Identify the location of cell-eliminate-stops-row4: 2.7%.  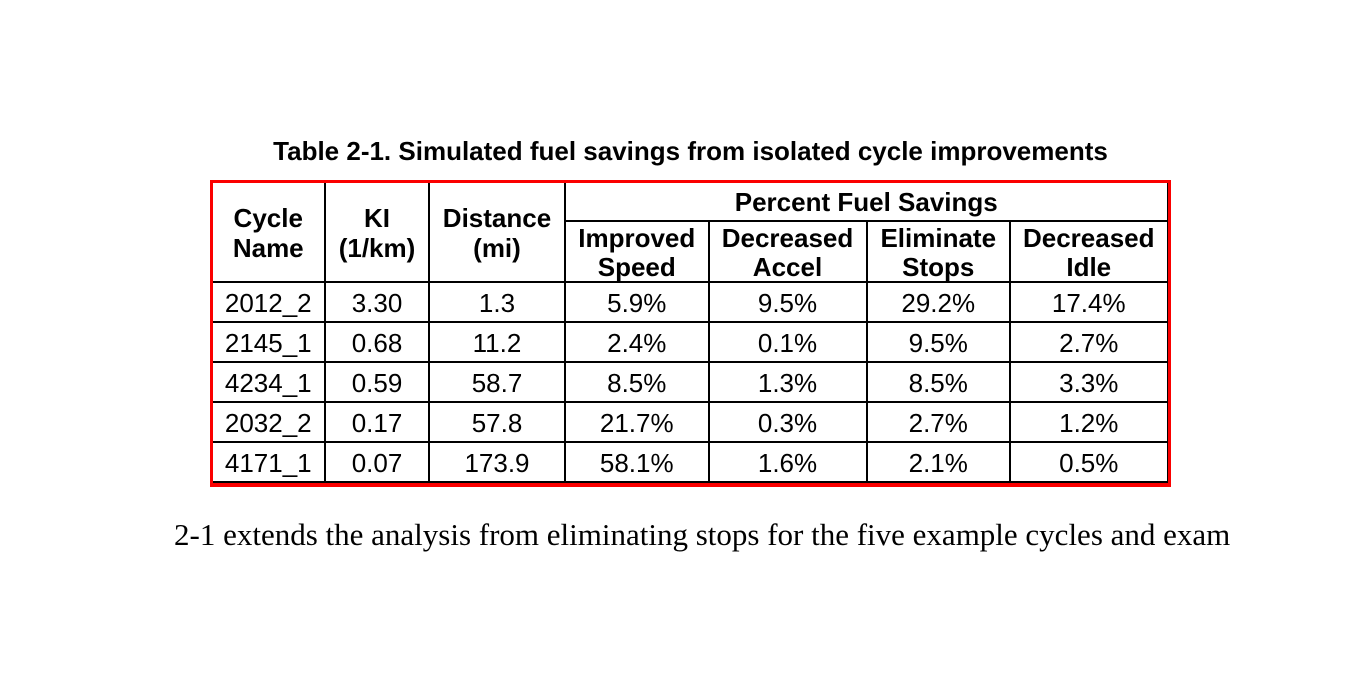
(938, 422).